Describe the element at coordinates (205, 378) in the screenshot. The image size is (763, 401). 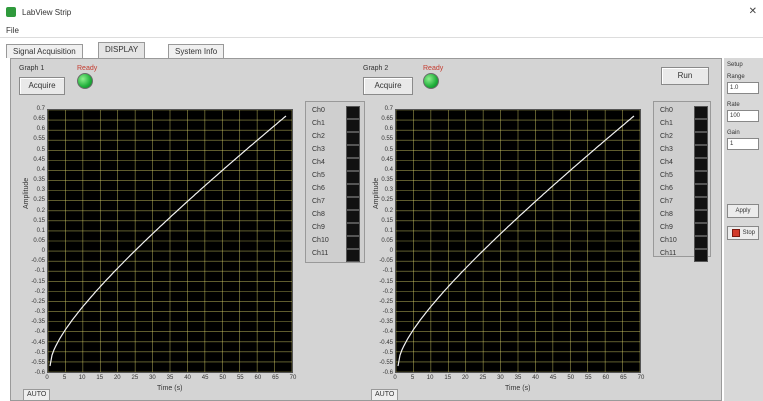
I see `x-tick-label: 45` at that location.